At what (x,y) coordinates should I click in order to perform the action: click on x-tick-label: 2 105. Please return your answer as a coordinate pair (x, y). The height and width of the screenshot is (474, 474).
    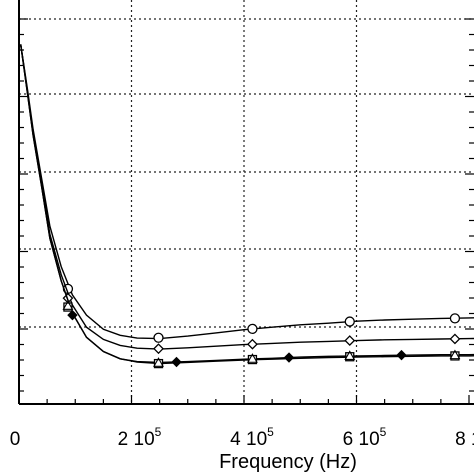
    Looking at the image, I should click on (140, 437).